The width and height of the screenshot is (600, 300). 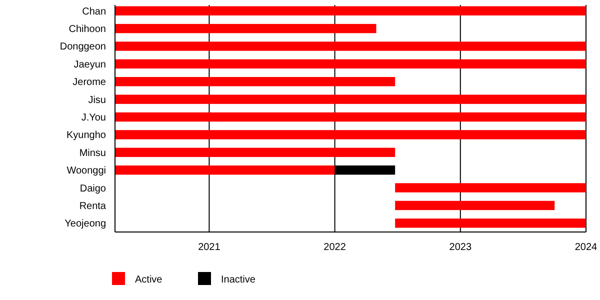 I want to click on legend-label: Inactive, so click(x=238, y=280).